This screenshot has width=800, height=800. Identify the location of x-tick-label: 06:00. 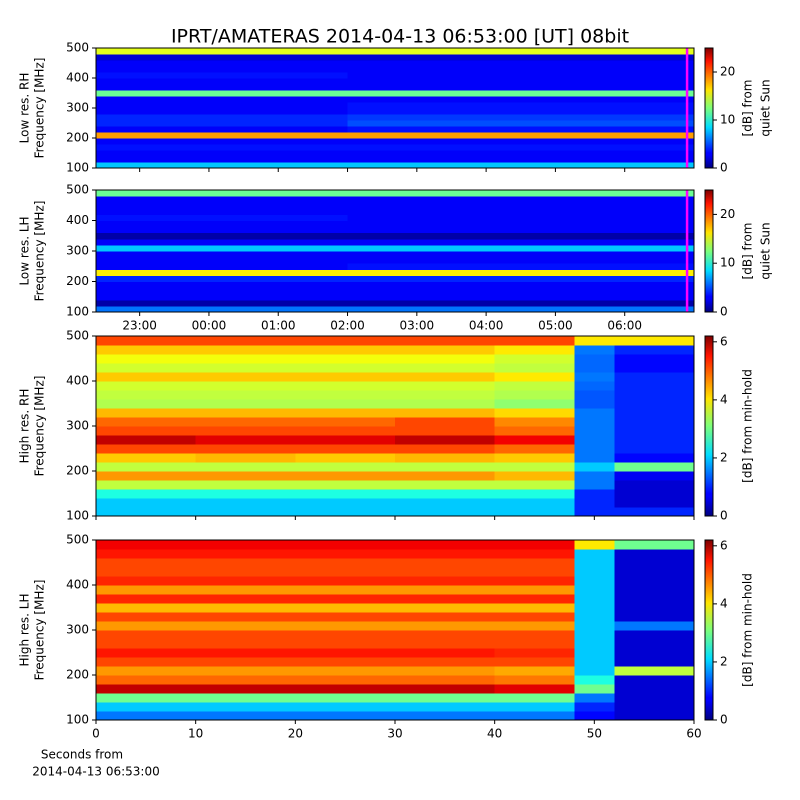
(624, 326).